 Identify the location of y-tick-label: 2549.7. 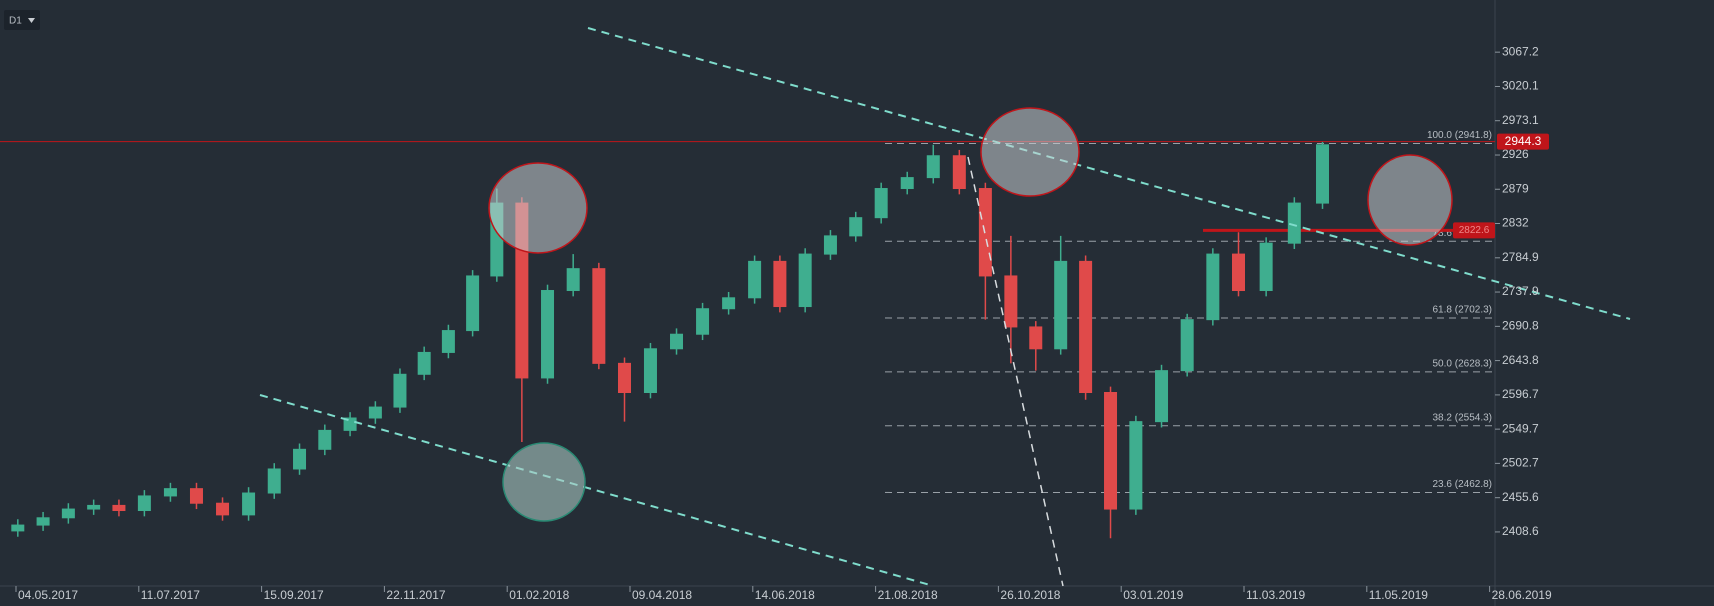
(1520, 428).